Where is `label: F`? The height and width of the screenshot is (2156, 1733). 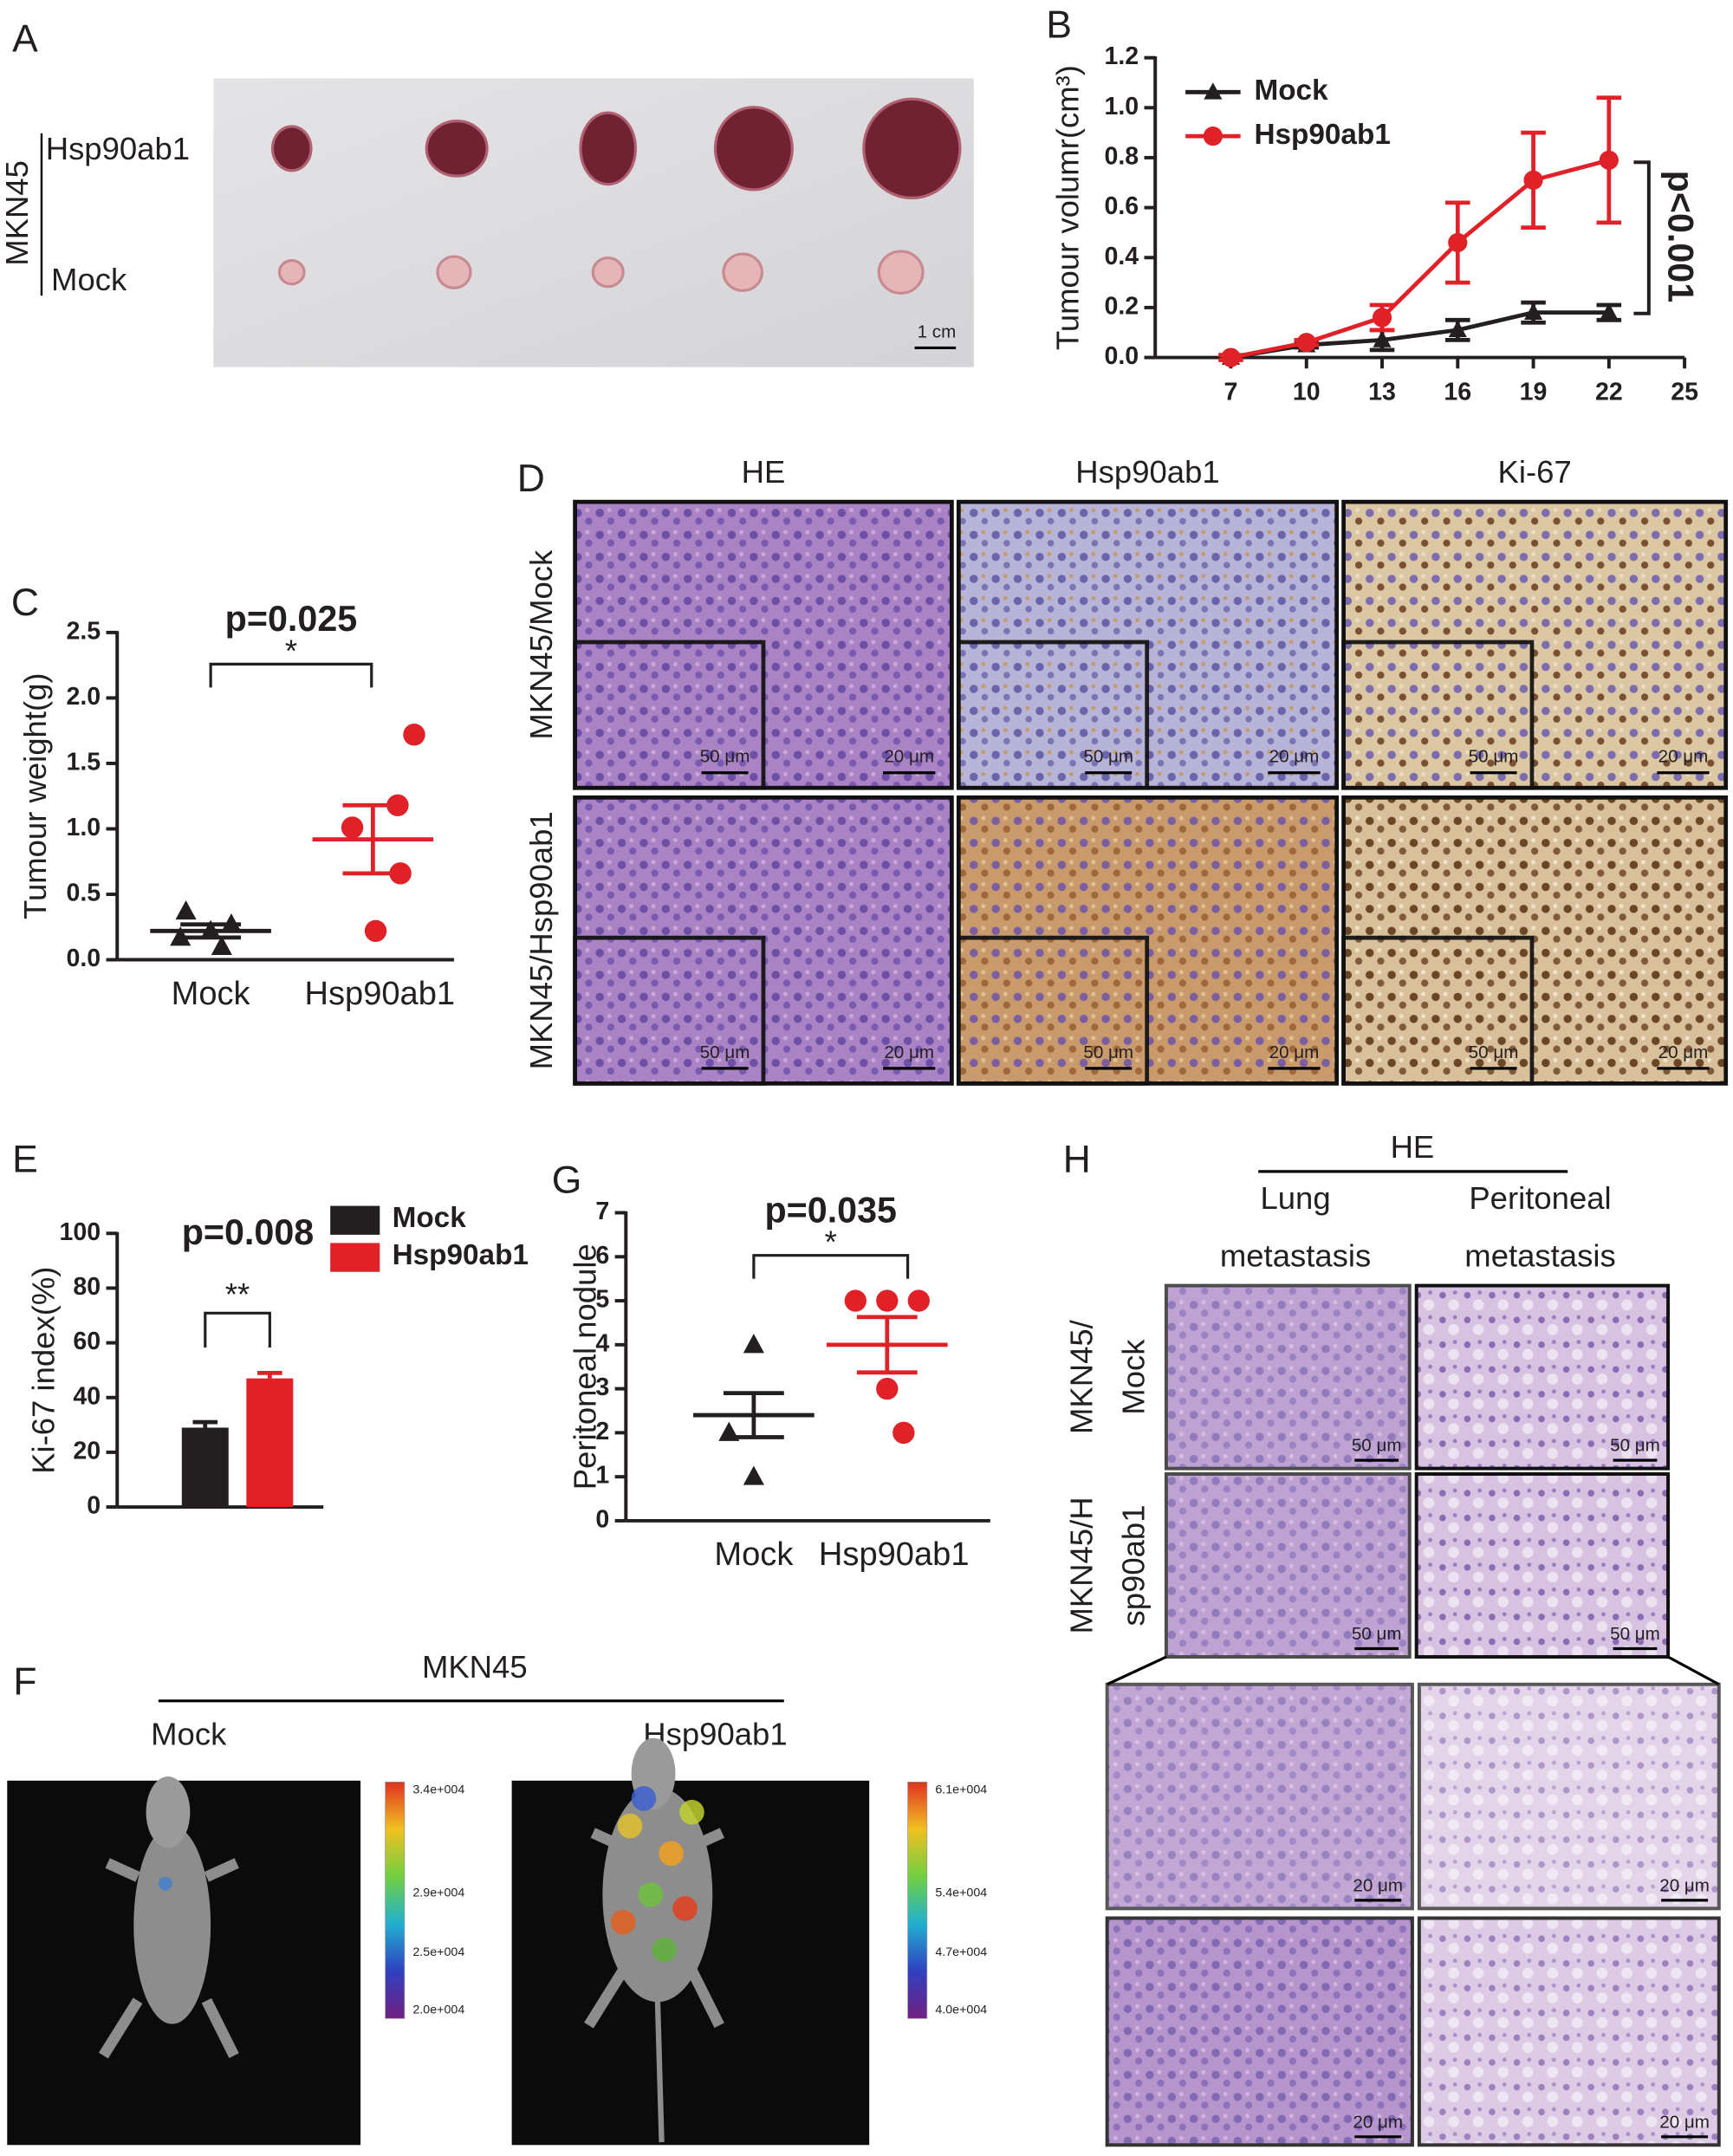
label: F is located at coordinates (25, 1681).